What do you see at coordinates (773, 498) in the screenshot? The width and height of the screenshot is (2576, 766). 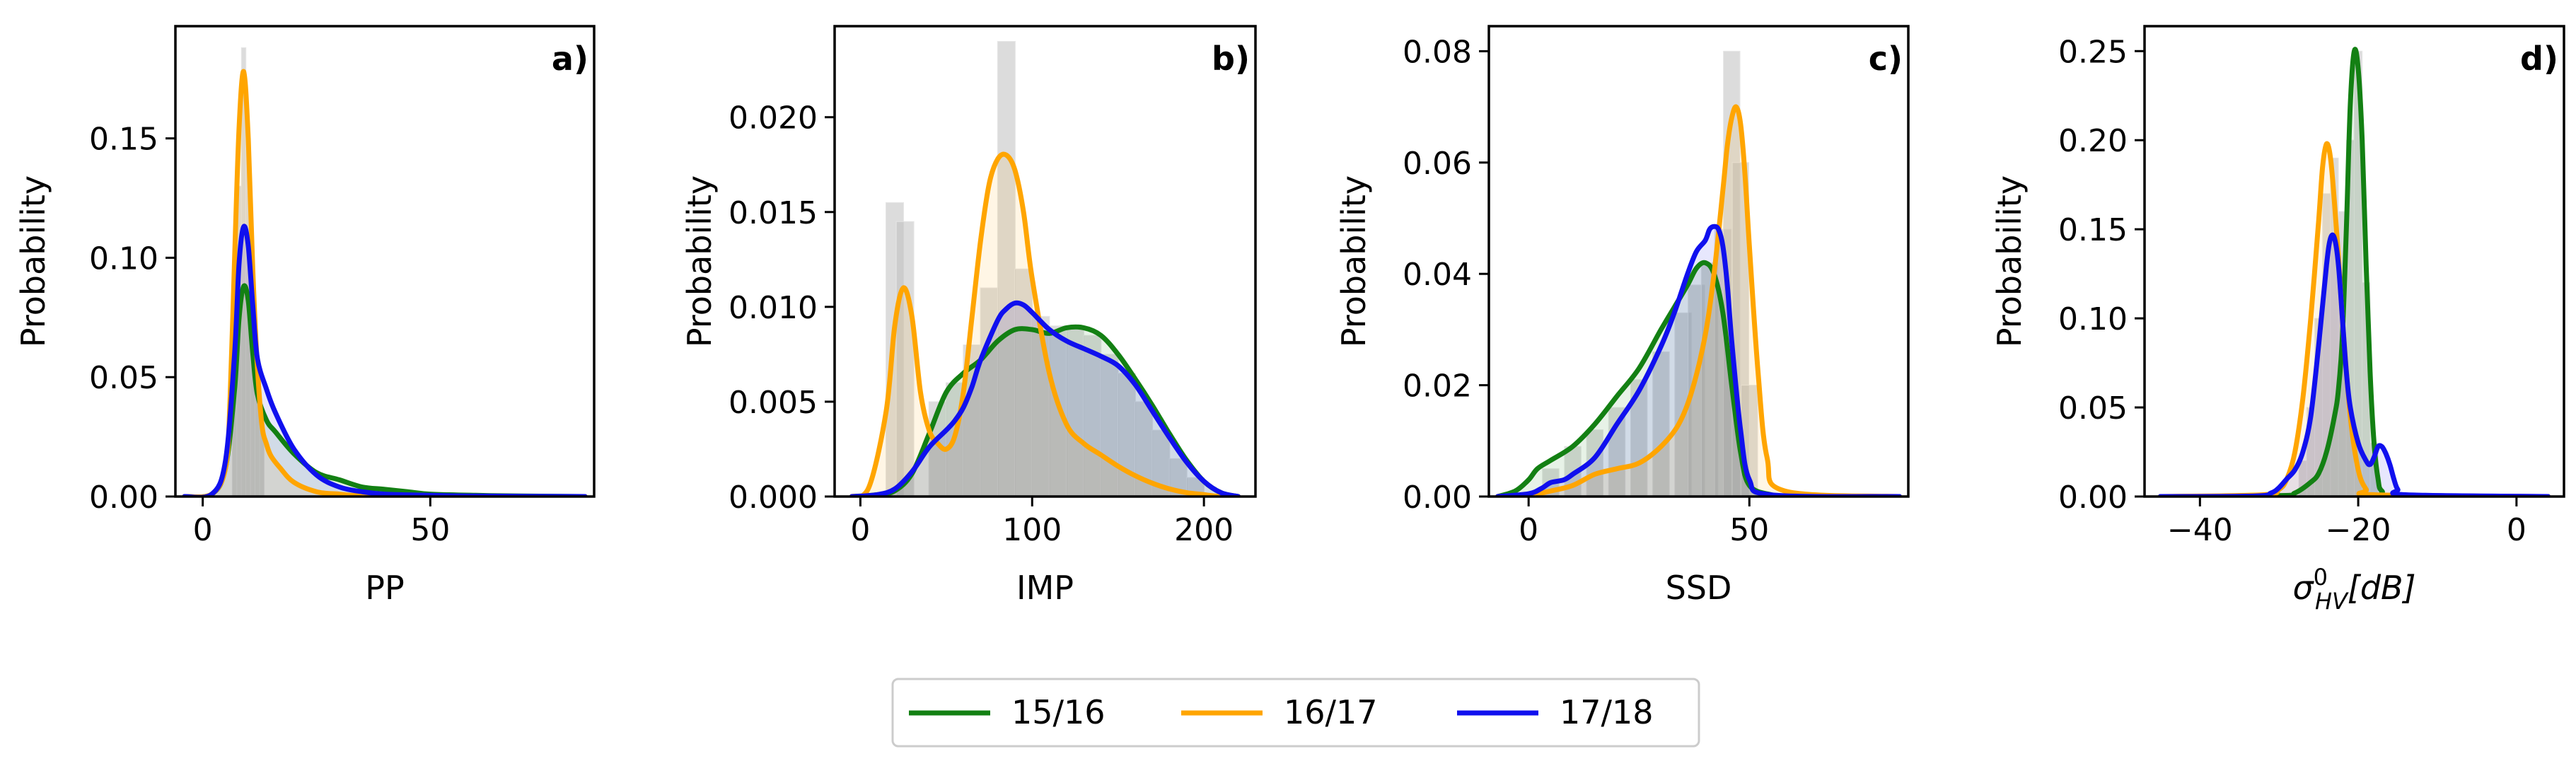 I see `y-tick-label: 0.000` at bounding box center [773, 498].